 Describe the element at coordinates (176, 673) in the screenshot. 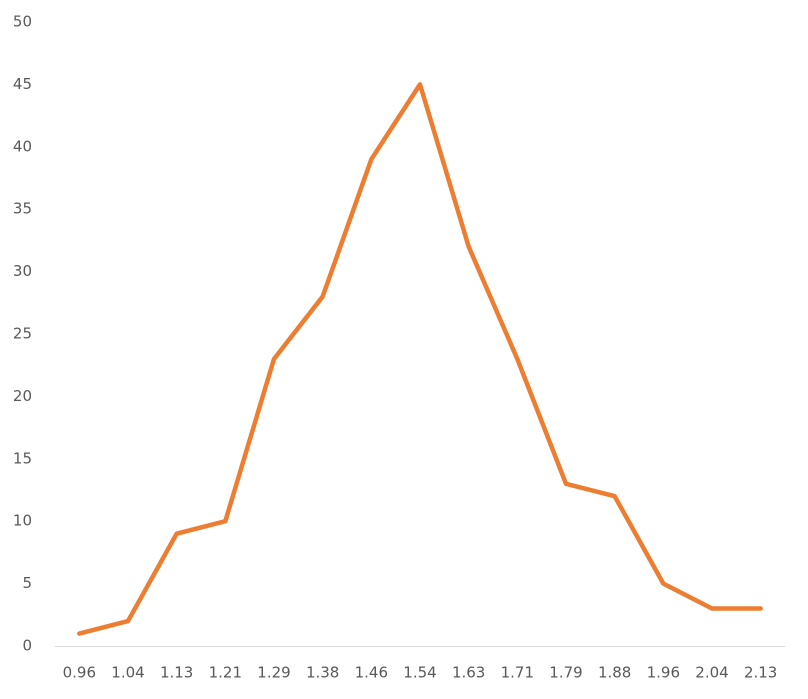

I see `x-tick-label: 1.13` at that location.